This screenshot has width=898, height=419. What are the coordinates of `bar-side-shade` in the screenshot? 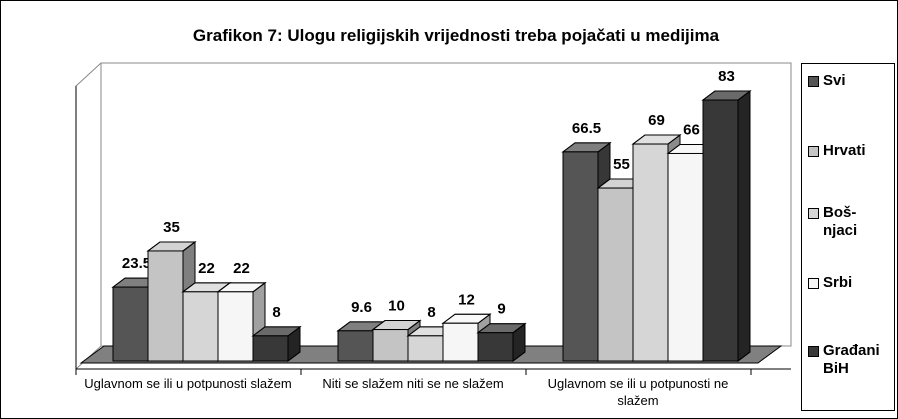 It's located at (744, 226).